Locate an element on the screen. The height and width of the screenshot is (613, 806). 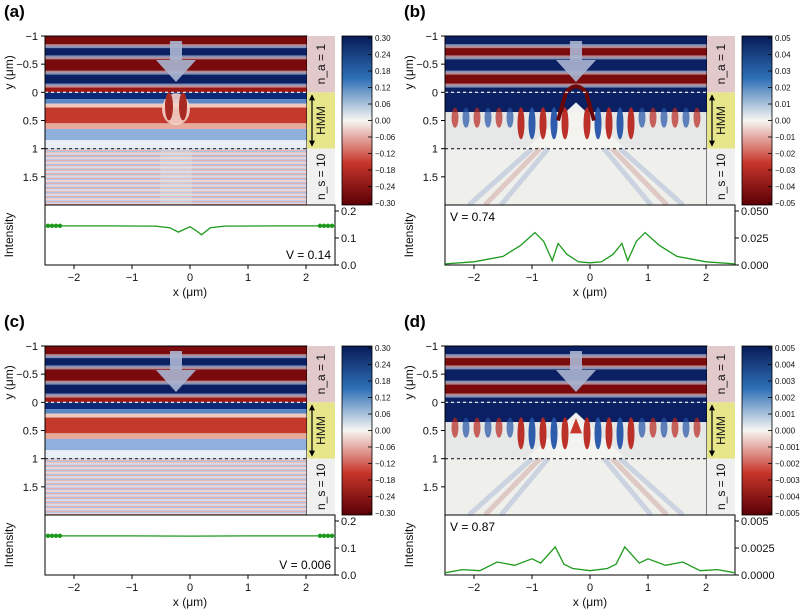
colorbar-tick-label: −0.001 is located at coordinates (787, 447).